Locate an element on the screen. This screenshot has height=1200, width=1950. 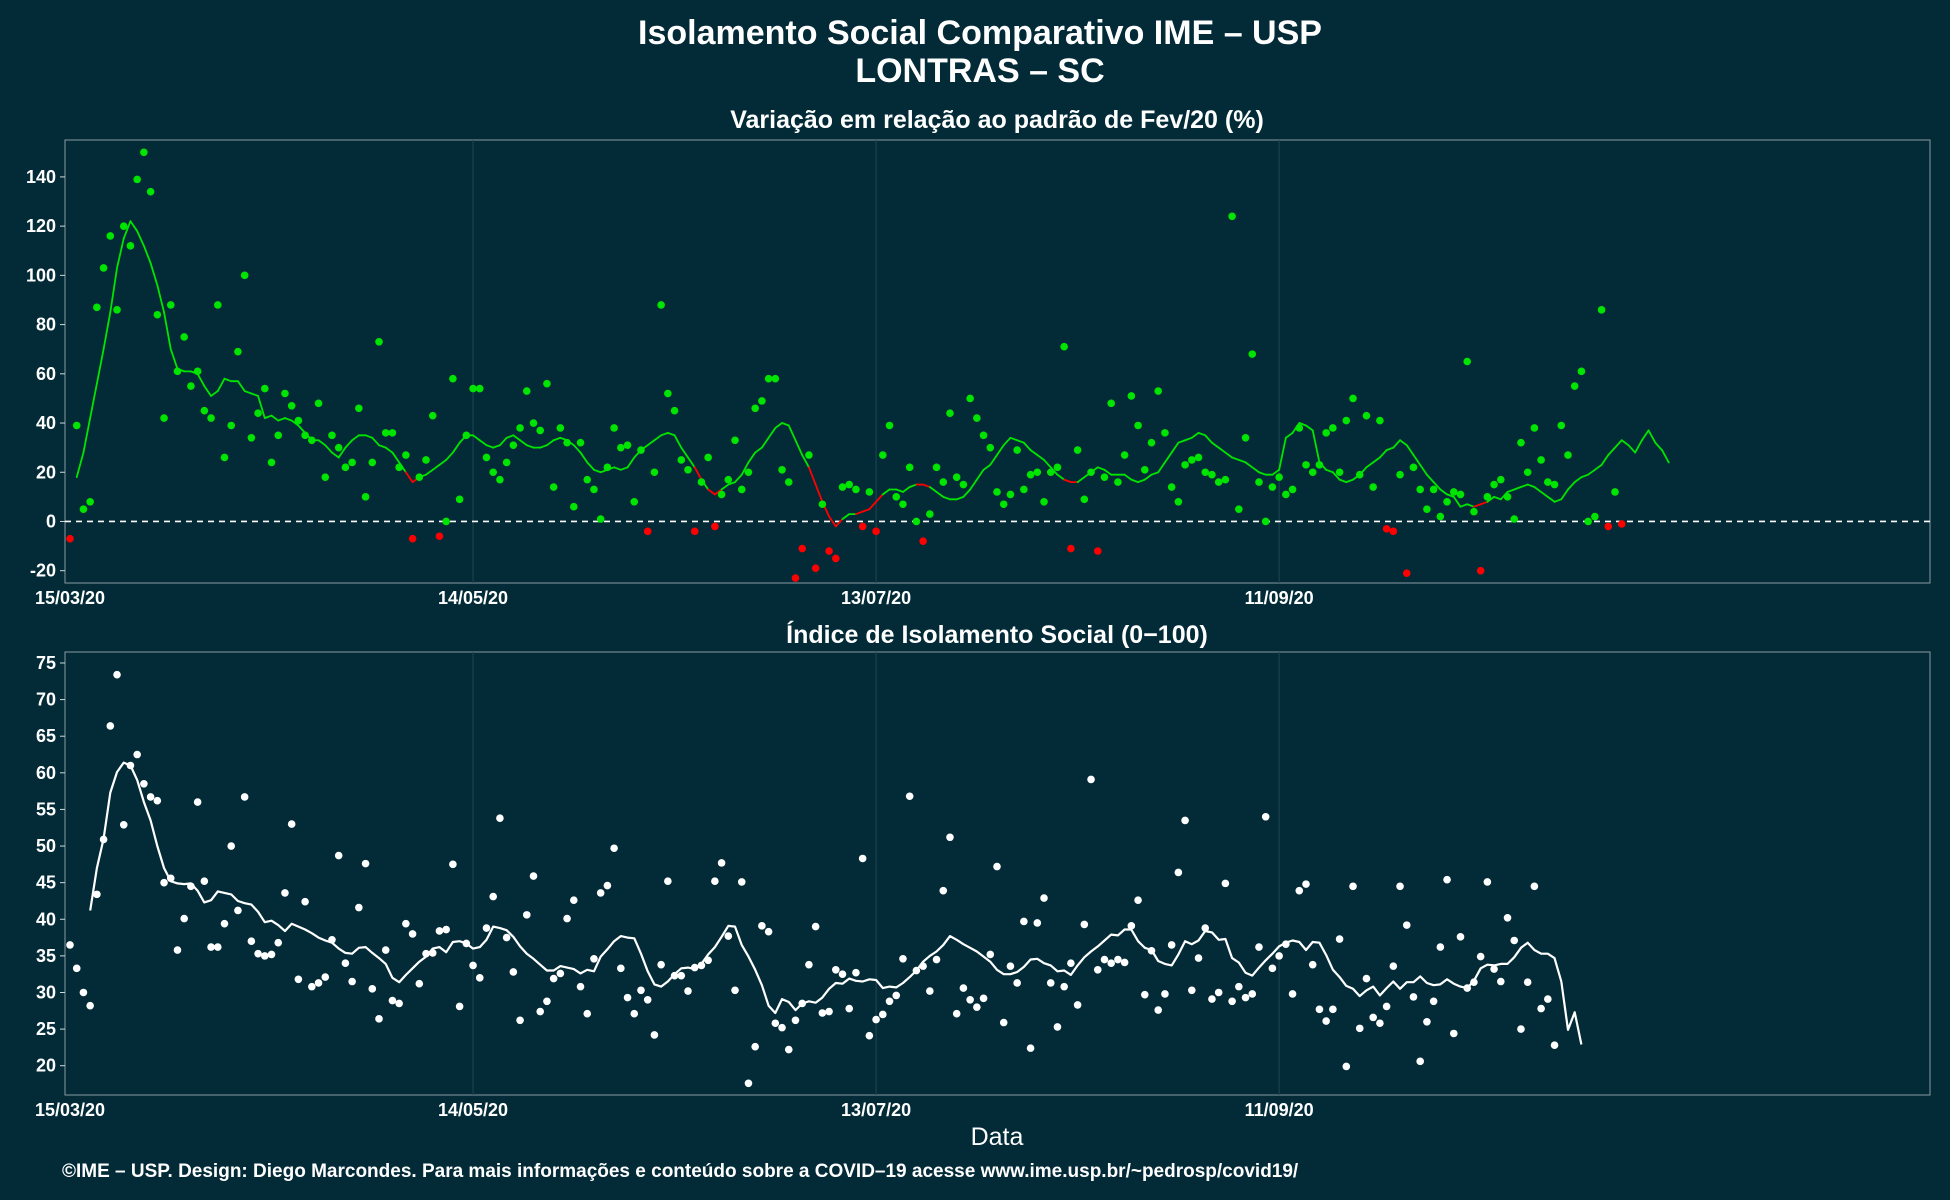
index-y-tick-label: 65 is located at coordinates (46, 736).